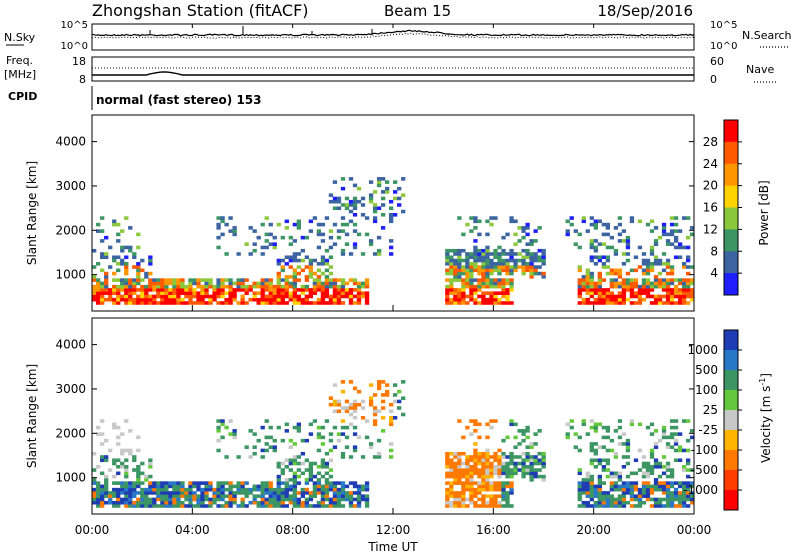  What do you see at coordinates (710, 164) in the screenshot?
I see `colorbar-tick-label: 24` at bounding box center [710, 164].